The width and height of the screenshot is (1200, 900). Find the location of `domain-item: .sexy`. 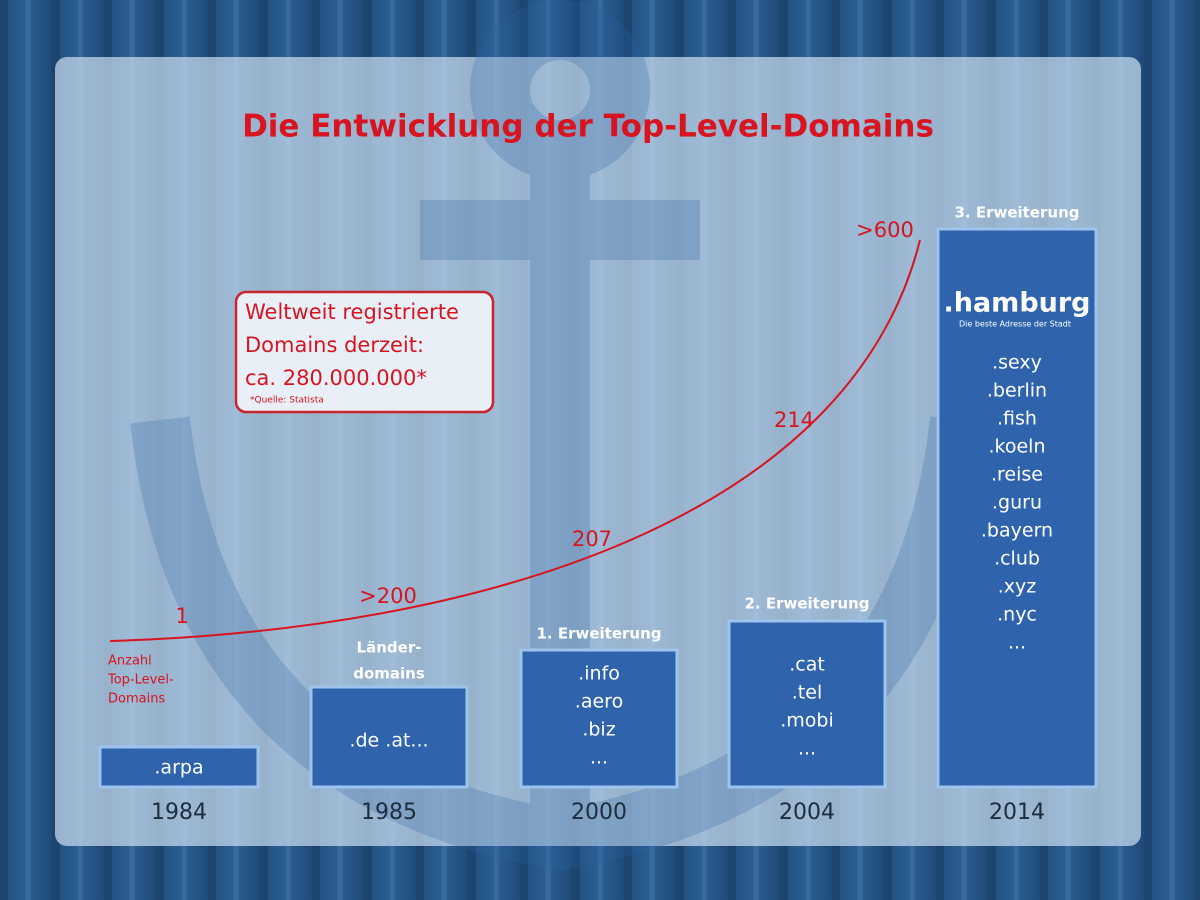

domain-item: .sexy is located at coordinates (1017, 363).